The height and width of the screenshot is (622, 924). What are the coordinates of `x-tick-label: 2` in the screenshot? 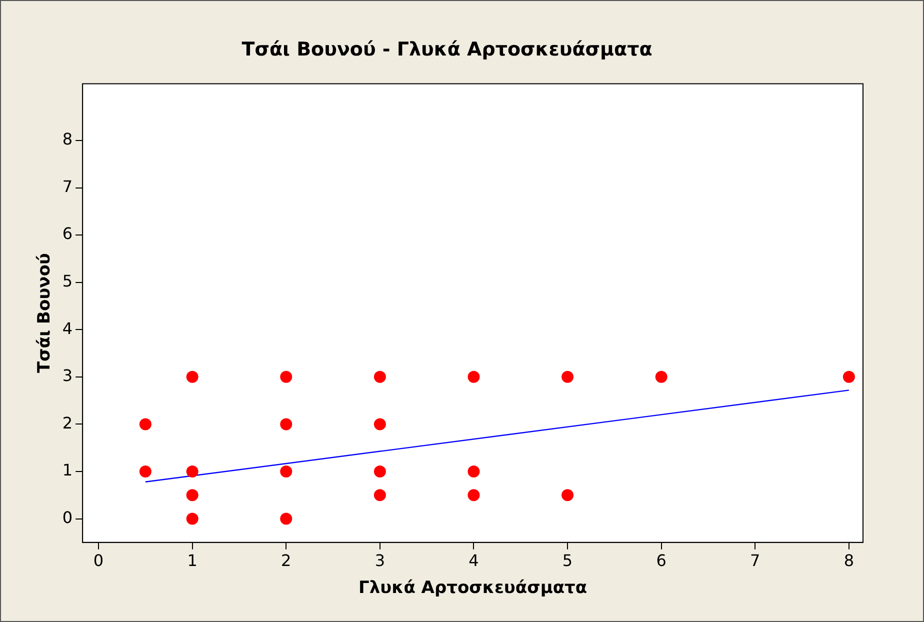 It's located at (286, 560).